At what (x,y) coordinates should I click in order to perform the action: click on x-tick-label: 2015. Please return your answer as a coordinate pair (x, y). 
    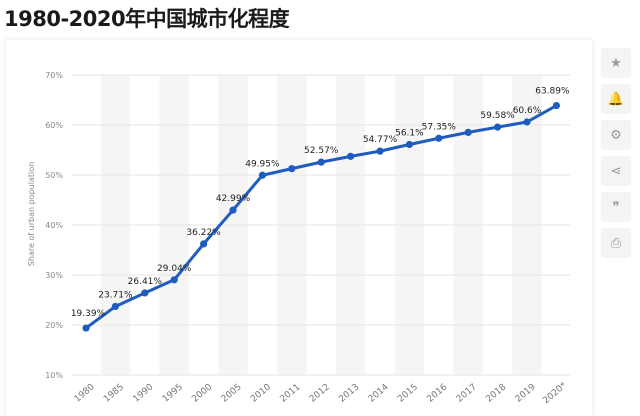
    Looking at the image, I should click on (408, 393).